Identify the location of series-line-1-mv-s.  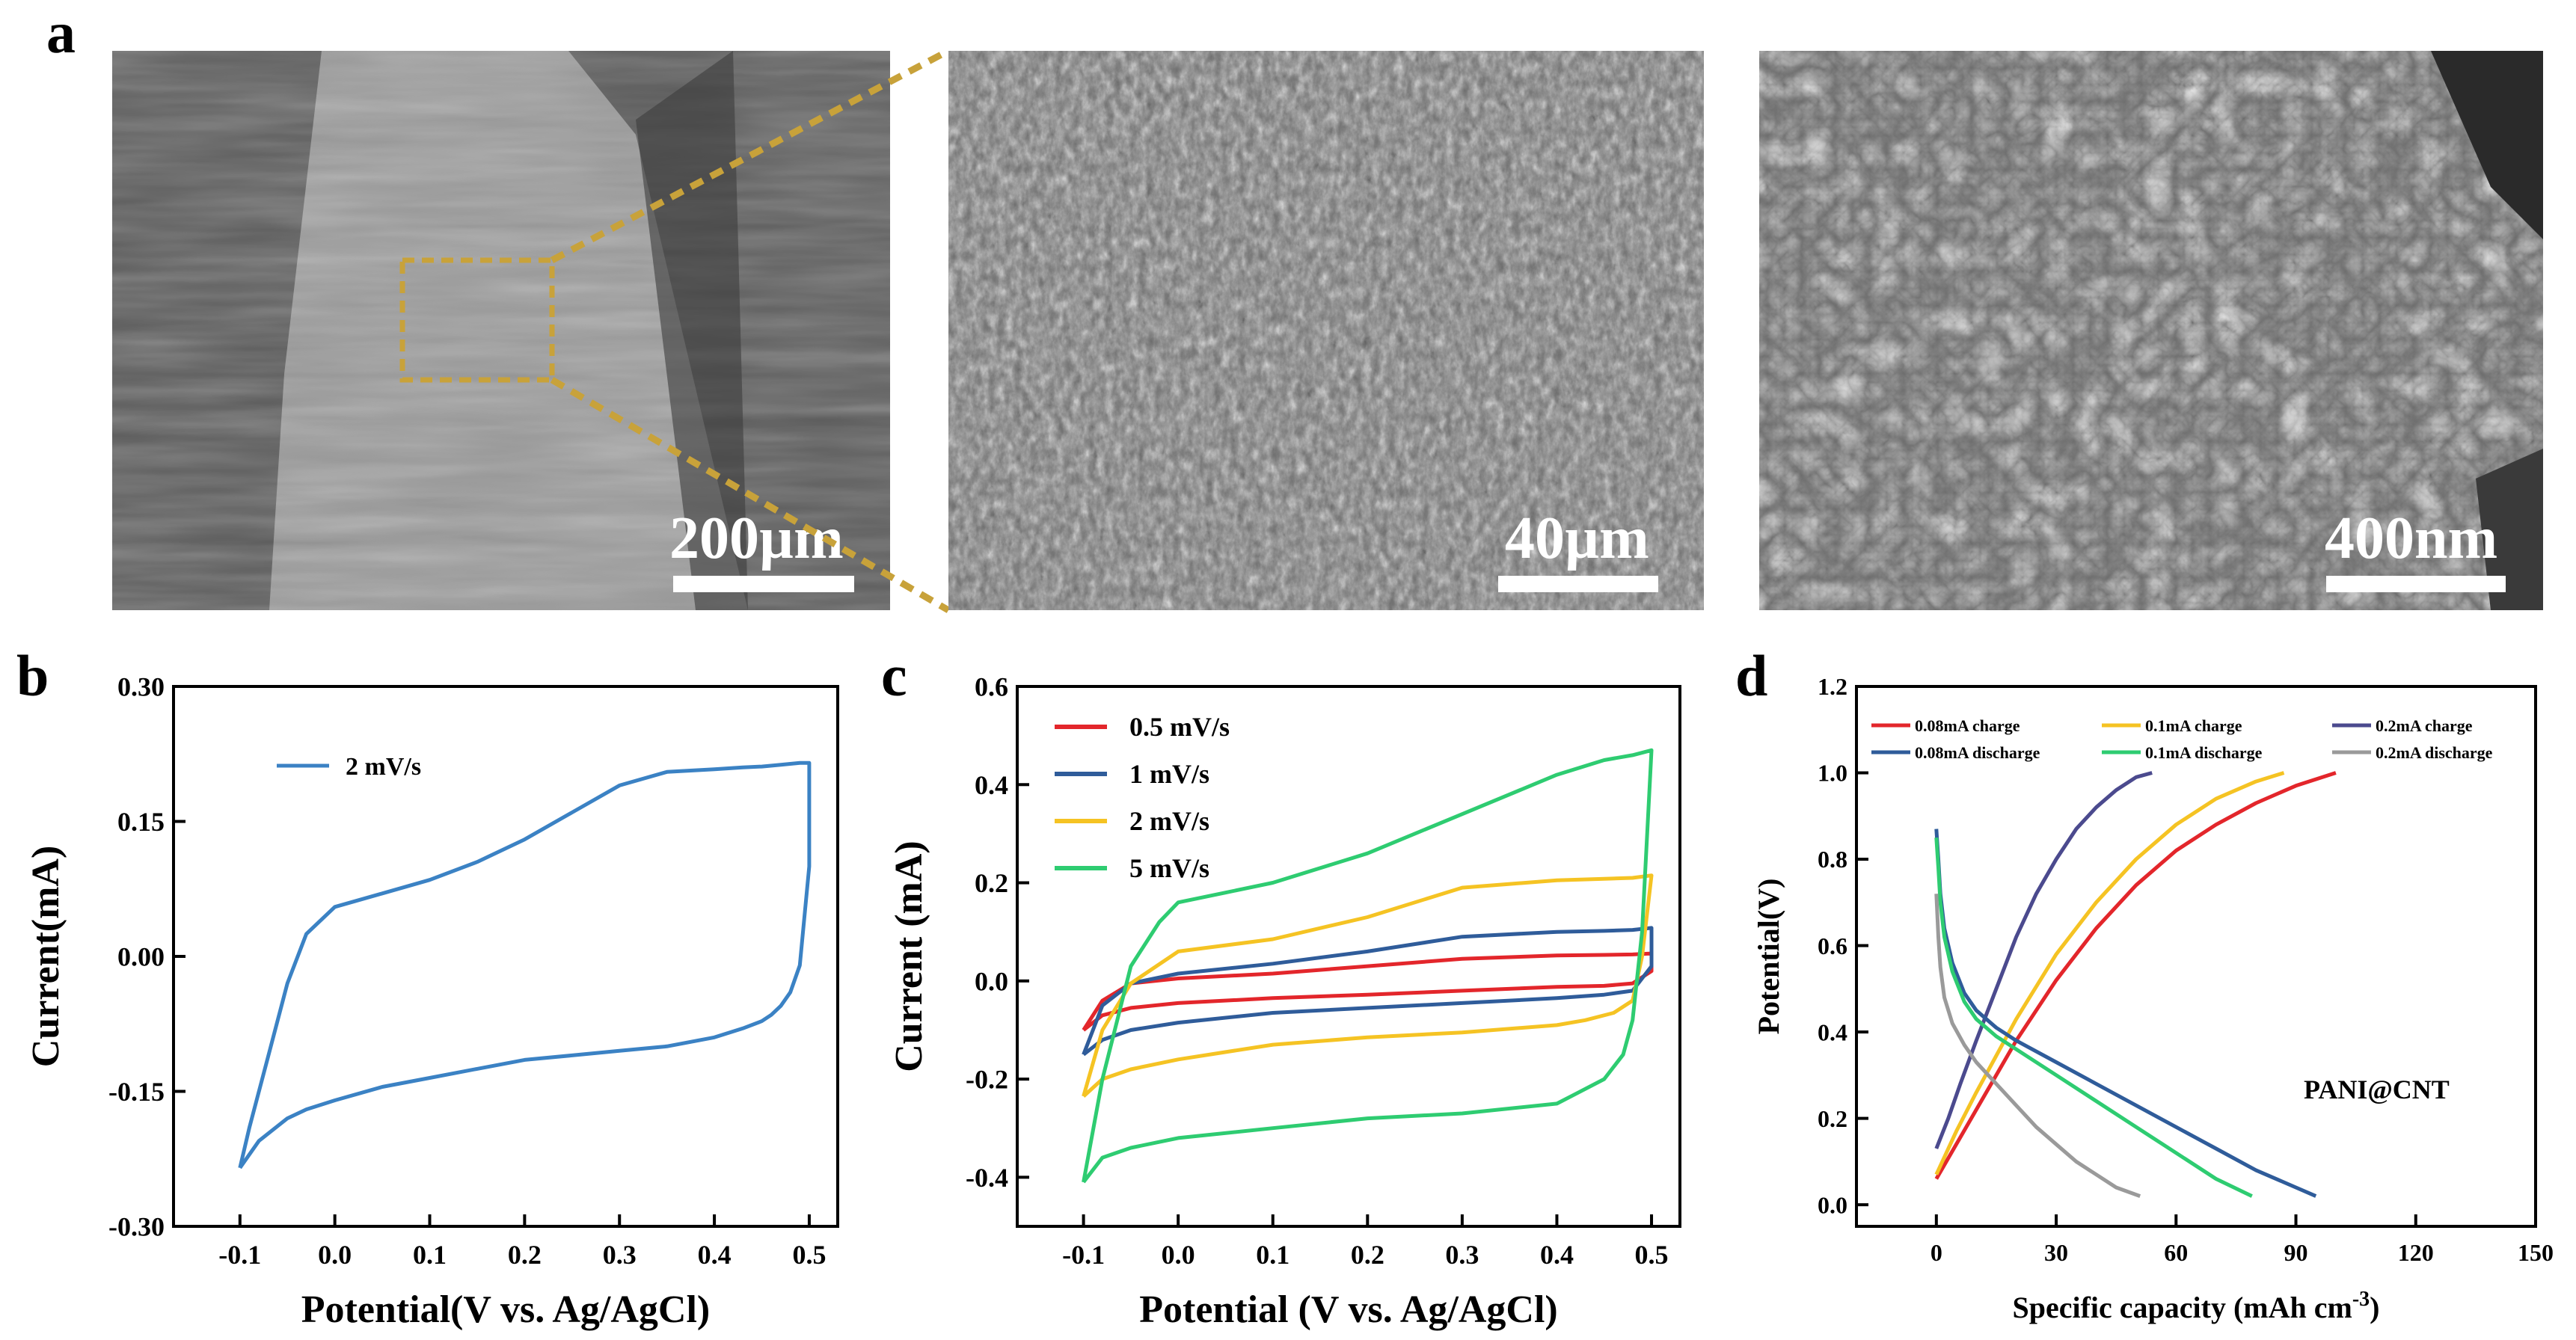
(1368, 991).